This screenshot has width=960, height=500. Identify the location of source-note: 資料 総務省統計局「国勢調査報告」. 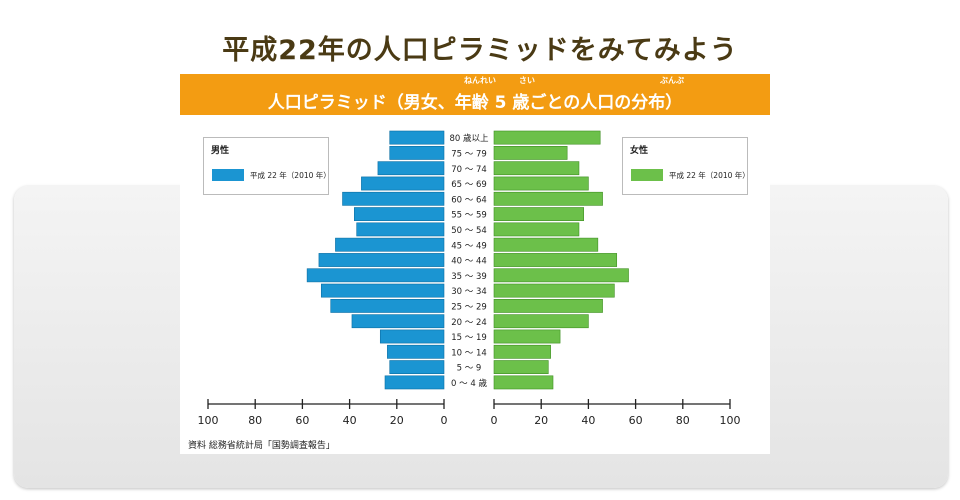
(261, 446).